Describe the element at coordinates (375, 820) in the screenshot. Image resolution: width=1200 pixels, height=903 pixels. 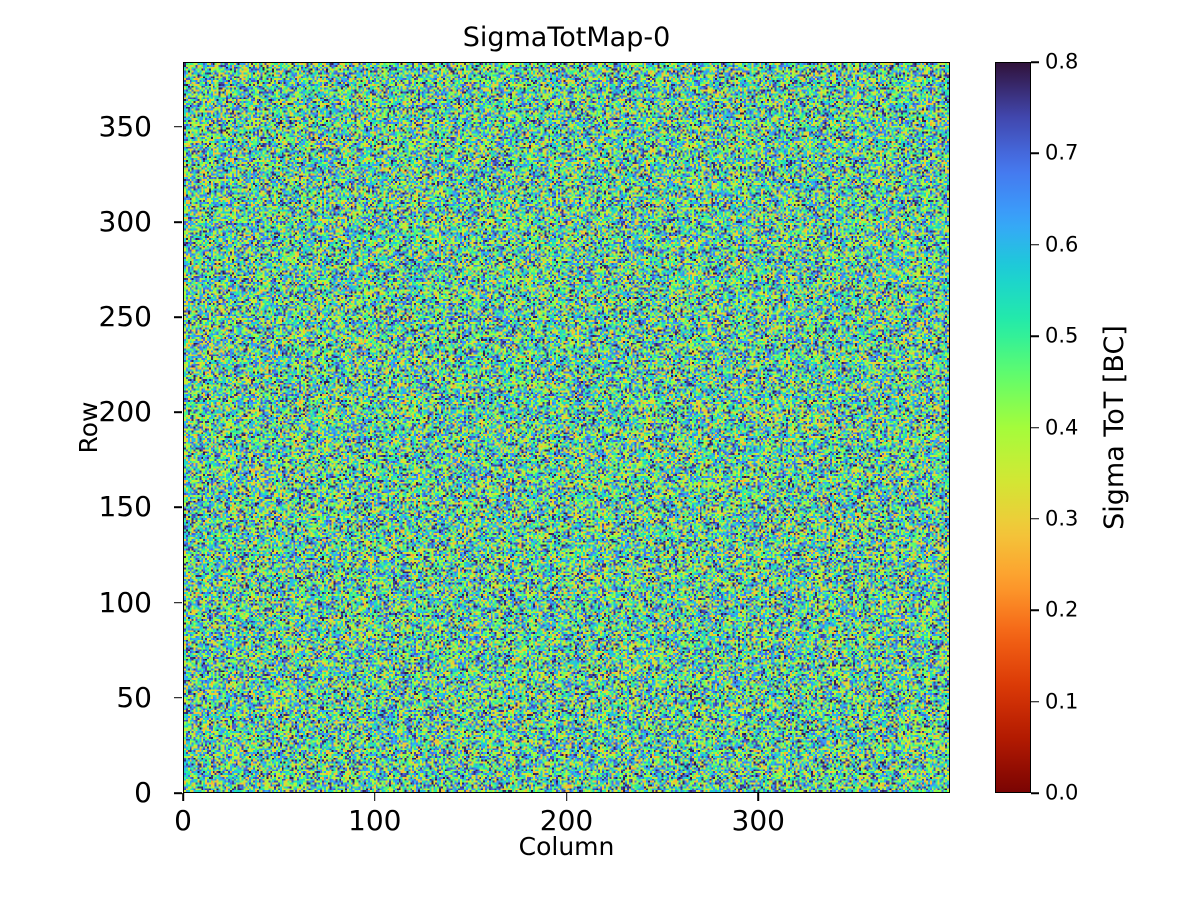
I see `x-tick-label: 100` at that location.